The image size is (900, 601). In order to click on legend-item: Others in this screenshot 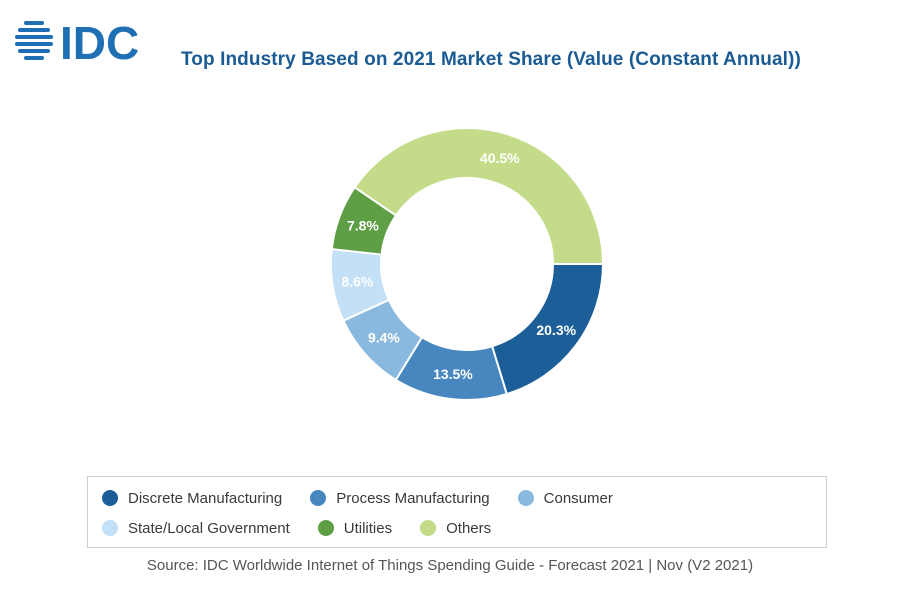, I will do `click(455, 528)`.